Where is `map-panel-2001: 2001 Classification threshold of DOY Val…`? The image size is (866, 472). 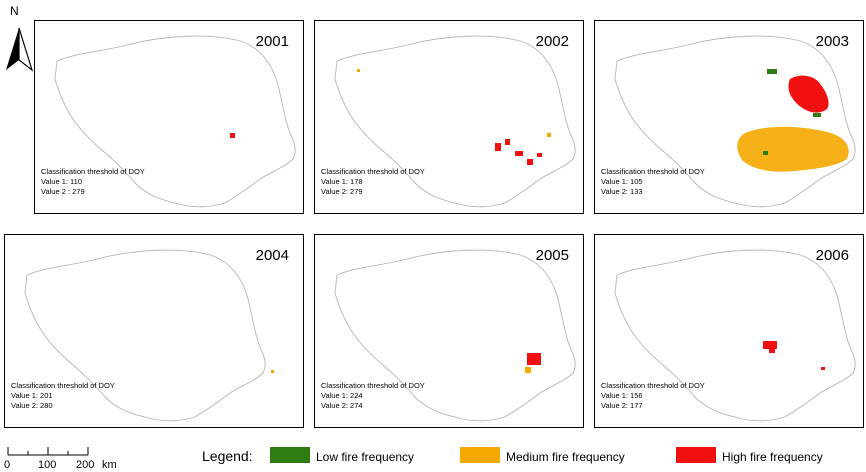
map-panel-2001: 2001 Classification threshold of DOY Val… is located at coordinates (169, 117).